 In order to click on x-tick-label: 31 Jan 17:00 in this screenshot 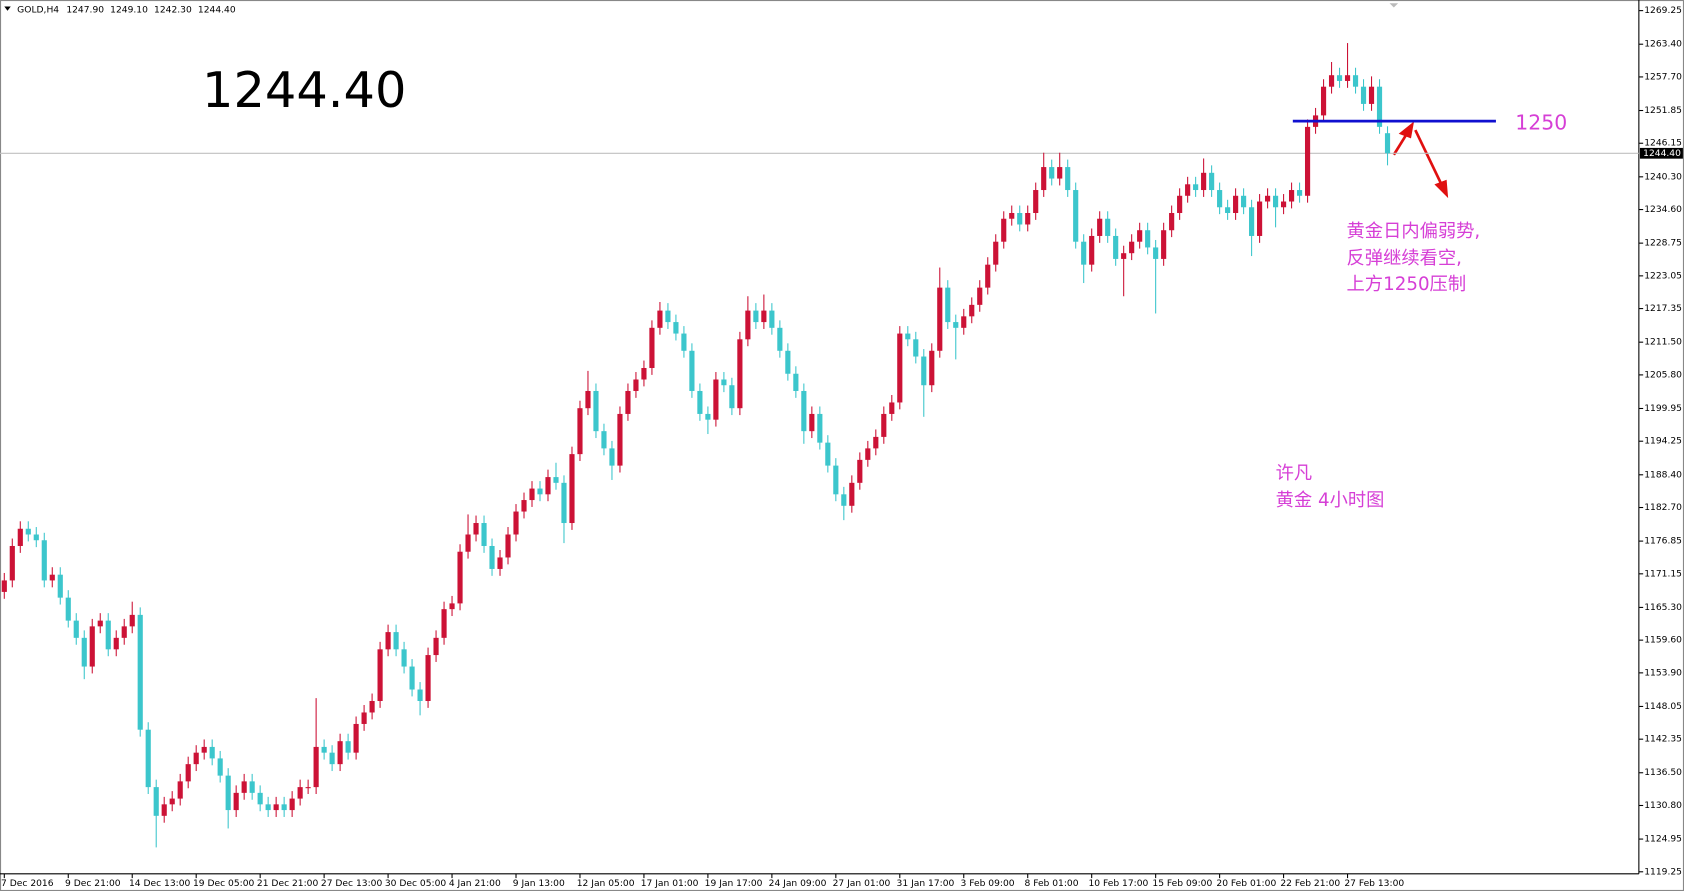, I will do `click(926, 884)`.